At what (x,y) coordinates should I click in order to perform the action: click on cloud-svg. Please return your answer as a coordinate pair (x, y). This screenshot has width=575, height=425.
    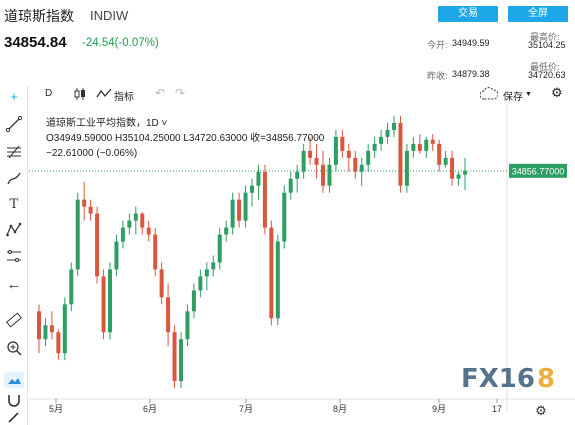
    Looking at the image, I should click on (14, 380).